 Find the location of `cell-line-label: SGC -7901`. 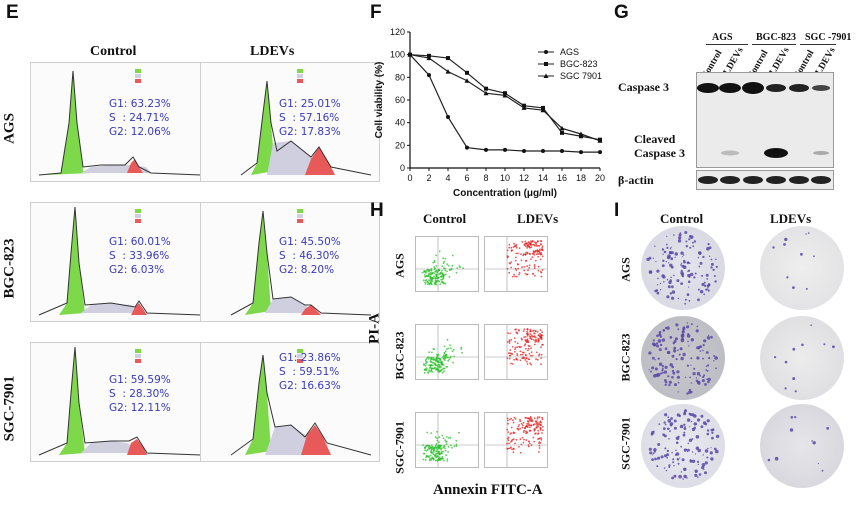

cell-line-label: SGC -7901 is located at coordinates (828, 37).